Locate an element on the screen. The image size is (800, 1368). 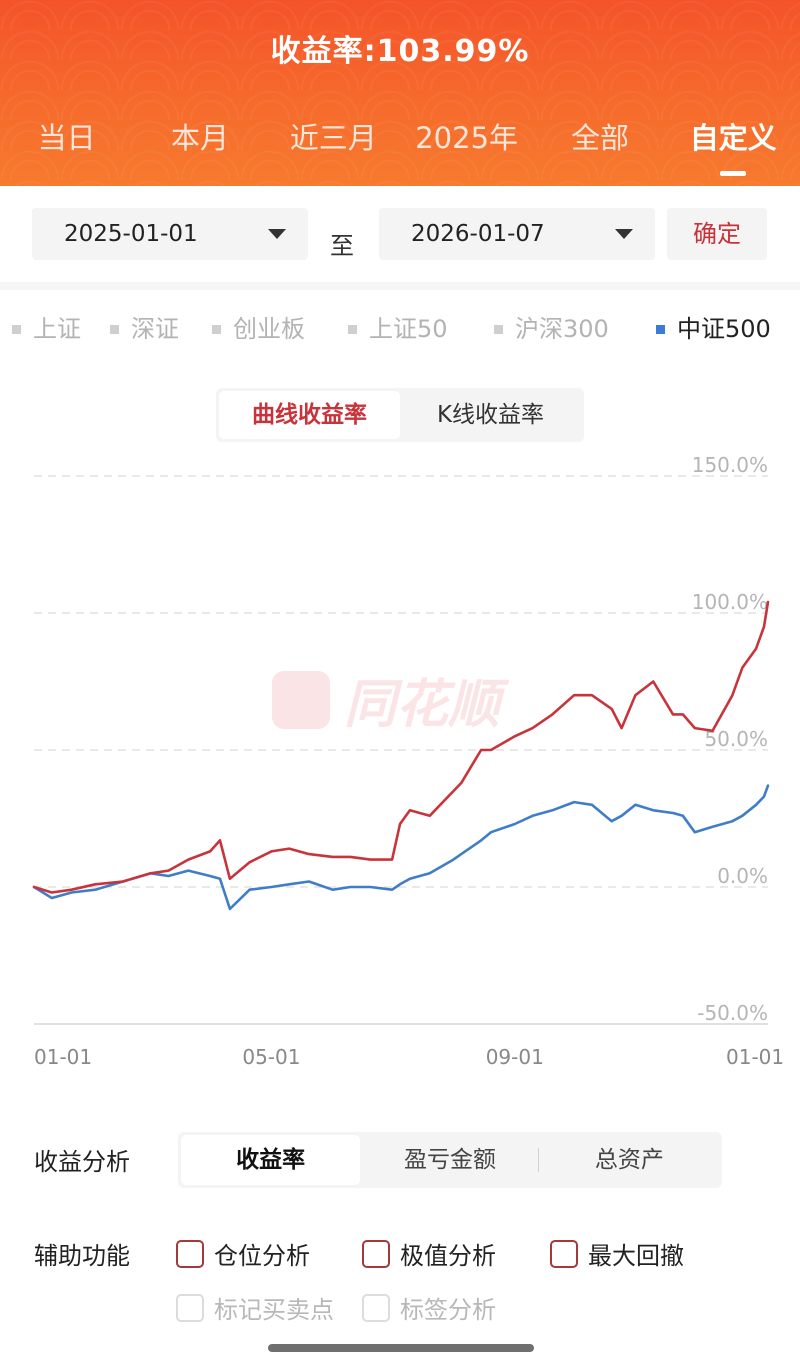
period-tabs: 当日 本月 近三月 2025年 全部 自定义 is located at coordinates (400, 147).